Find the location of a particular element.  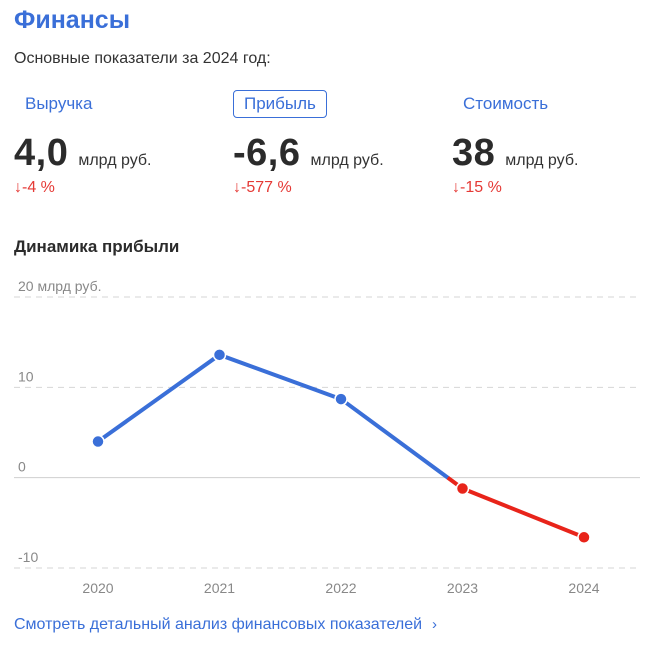

metric-revenue: Выручка 4,0 млрд руб. ↓-4 % is located at coordinates (119, 143).